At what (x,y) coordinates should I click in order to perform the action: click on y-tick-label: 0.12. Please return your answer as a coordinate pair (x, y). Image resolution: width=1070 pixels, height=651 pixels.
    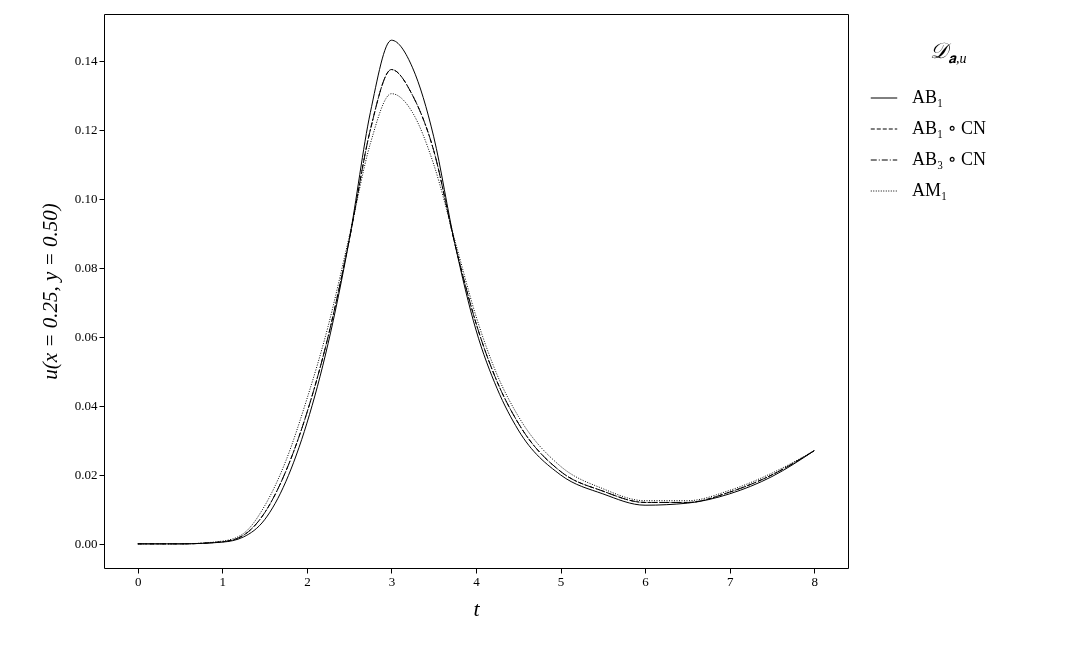
    Looking at the image, I should click on (86, 130).